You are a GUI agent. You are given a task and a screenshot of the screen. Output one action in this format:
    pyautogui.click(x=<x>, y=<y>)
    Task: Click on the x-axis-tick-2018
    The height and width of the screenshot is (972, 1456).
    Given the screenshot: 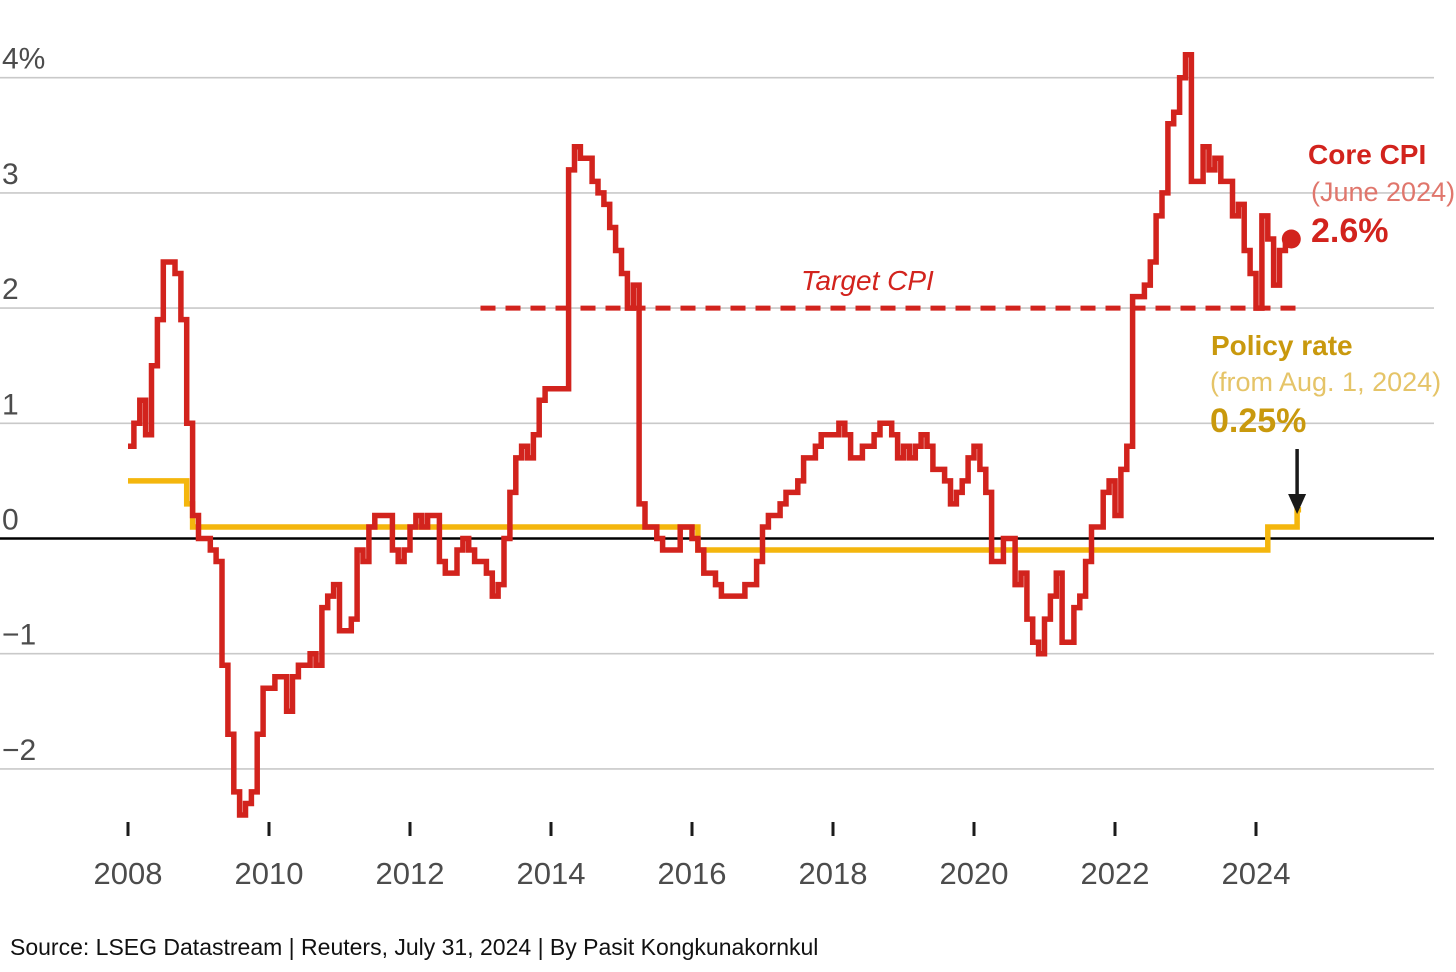 What is the action you would take?
    pyautogui.click(x=833, y=829)
    